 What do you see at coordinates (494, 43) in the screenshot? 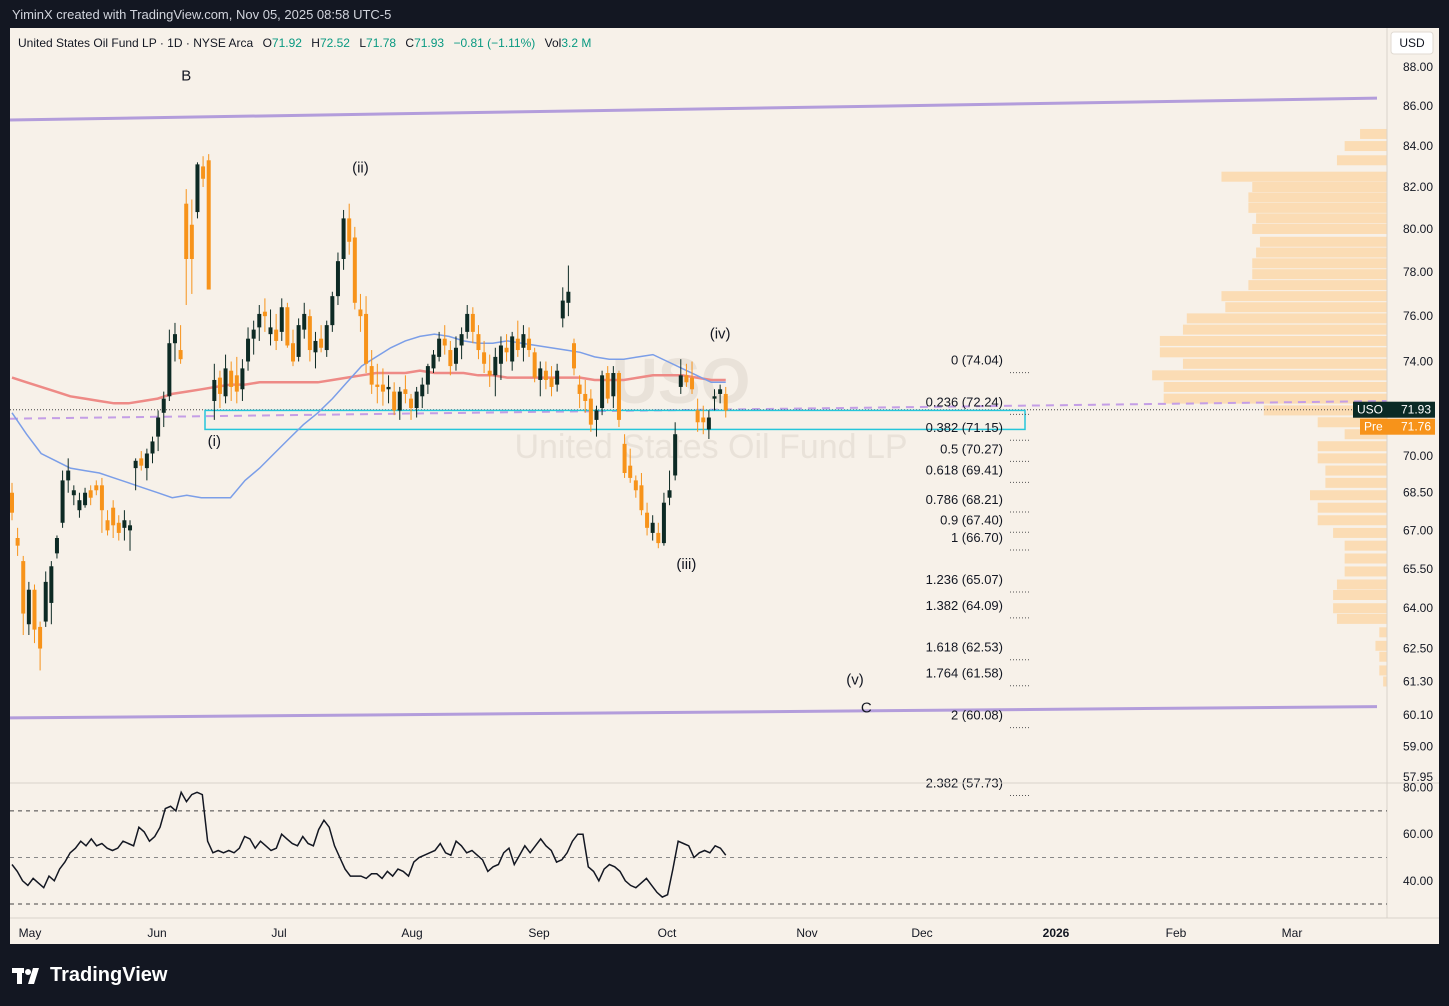
I see `legend-change: −0.81 (−1.11%)` at bounding box center [494, 43].